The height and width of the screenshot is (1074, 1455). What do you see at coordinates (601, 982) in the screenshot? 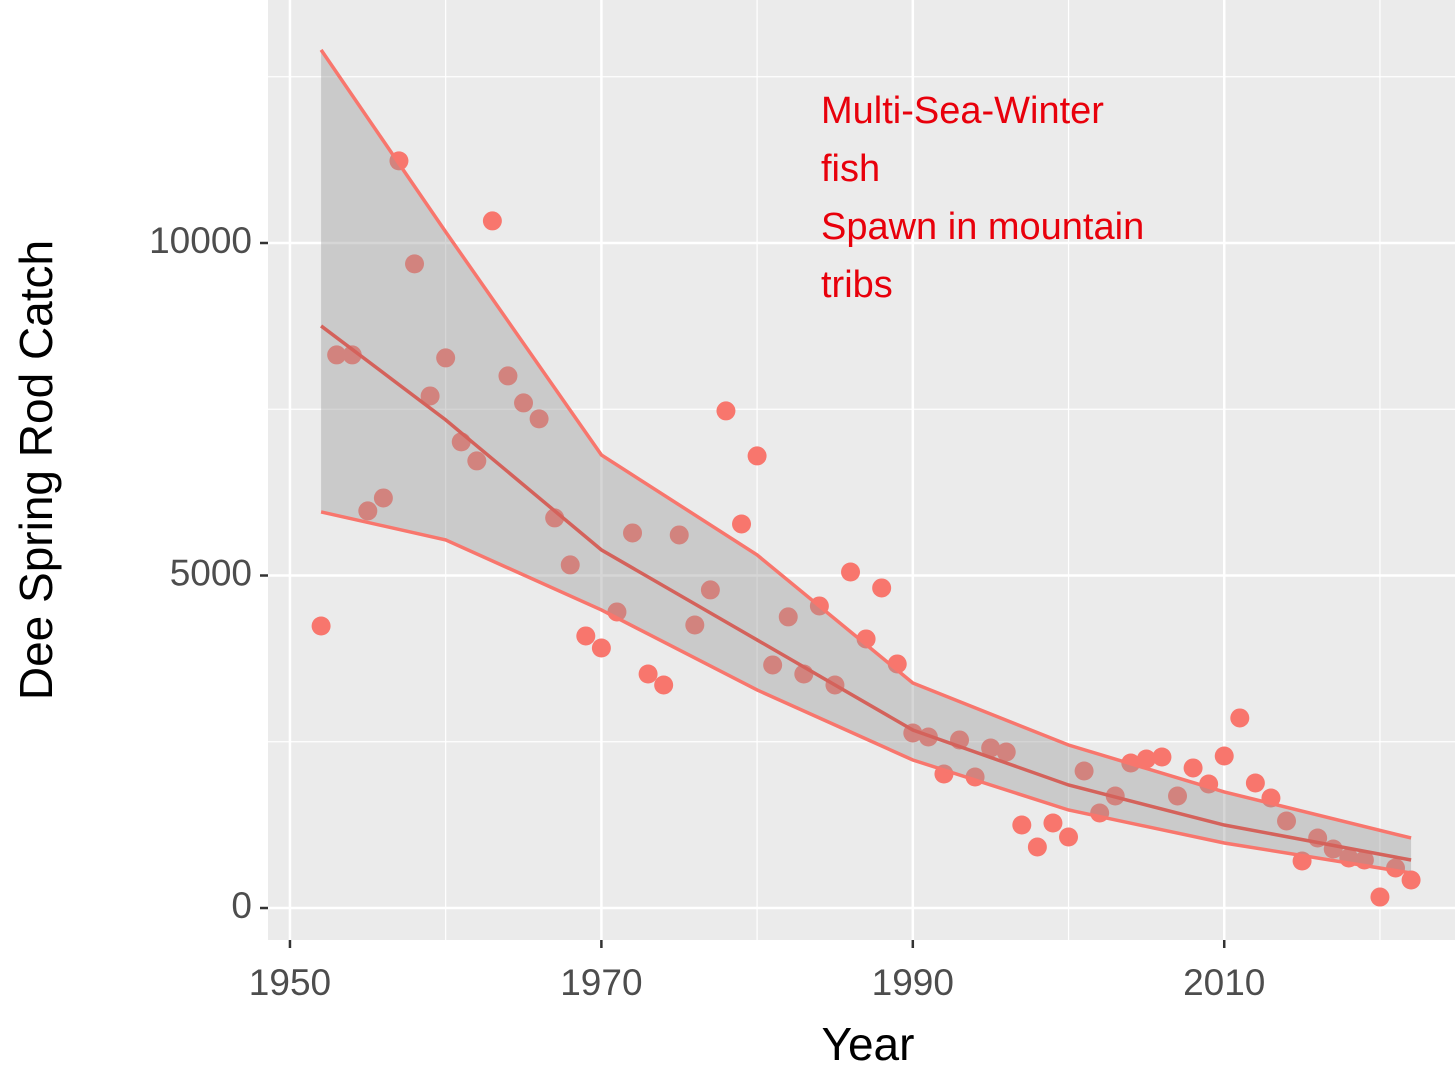
I see `x-tick-label: 1970` at bounding box center [601, 982].